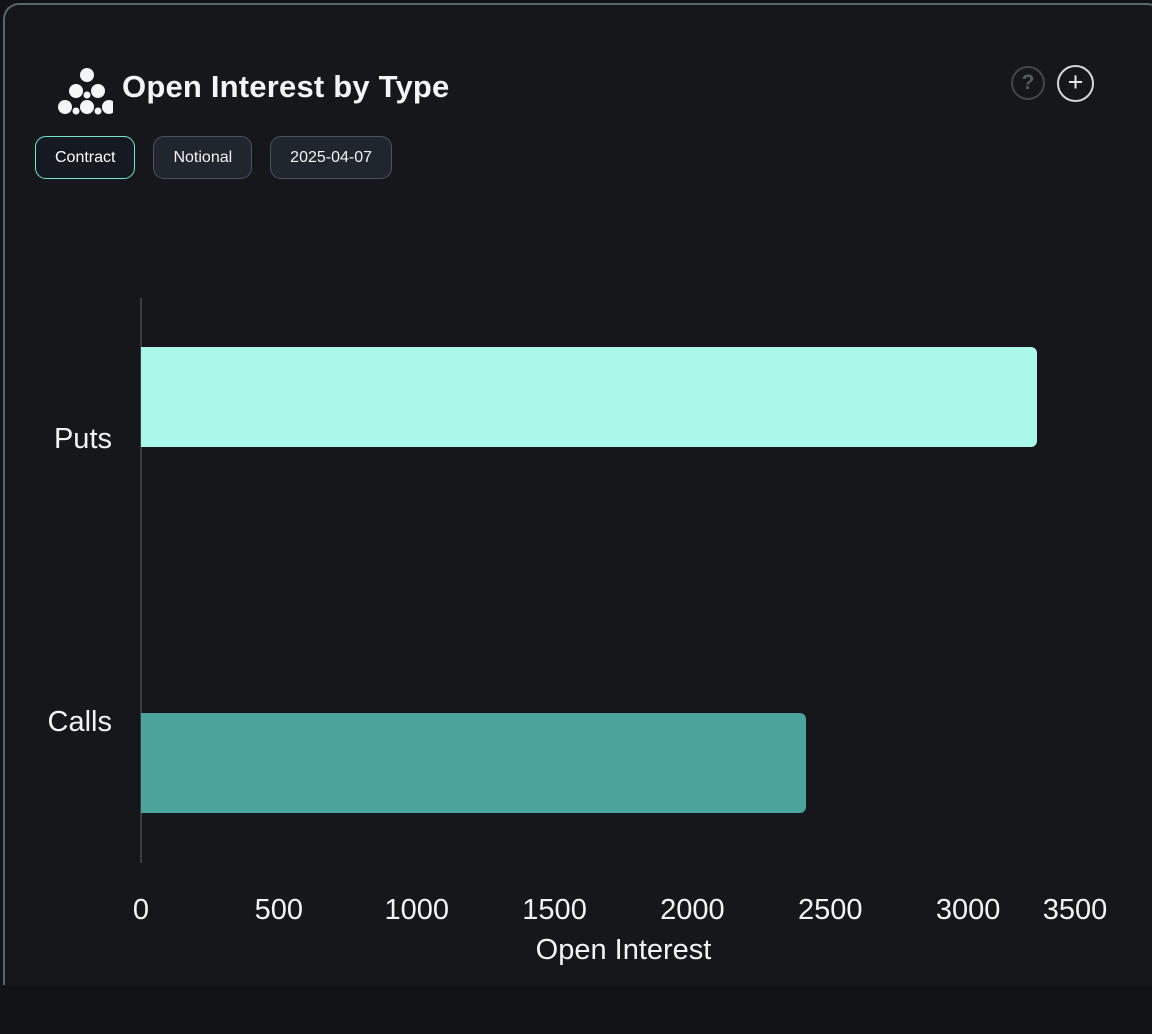 This screenshot has height=1034, width=1152. Describe the element at coordinates (623, 950) in the screenshot. I see `x-axis-title: Open Interest` at that location.